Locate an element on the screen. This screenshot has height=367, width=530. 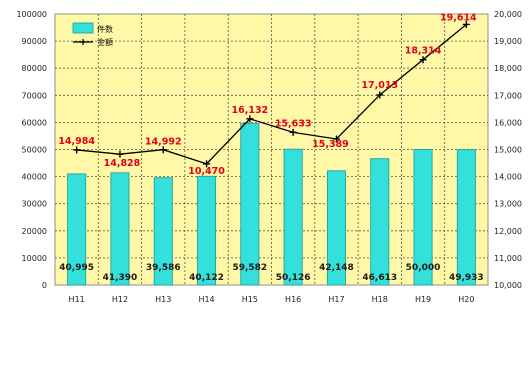
x-tick-label: H19 is located at coordinates (423, 299).